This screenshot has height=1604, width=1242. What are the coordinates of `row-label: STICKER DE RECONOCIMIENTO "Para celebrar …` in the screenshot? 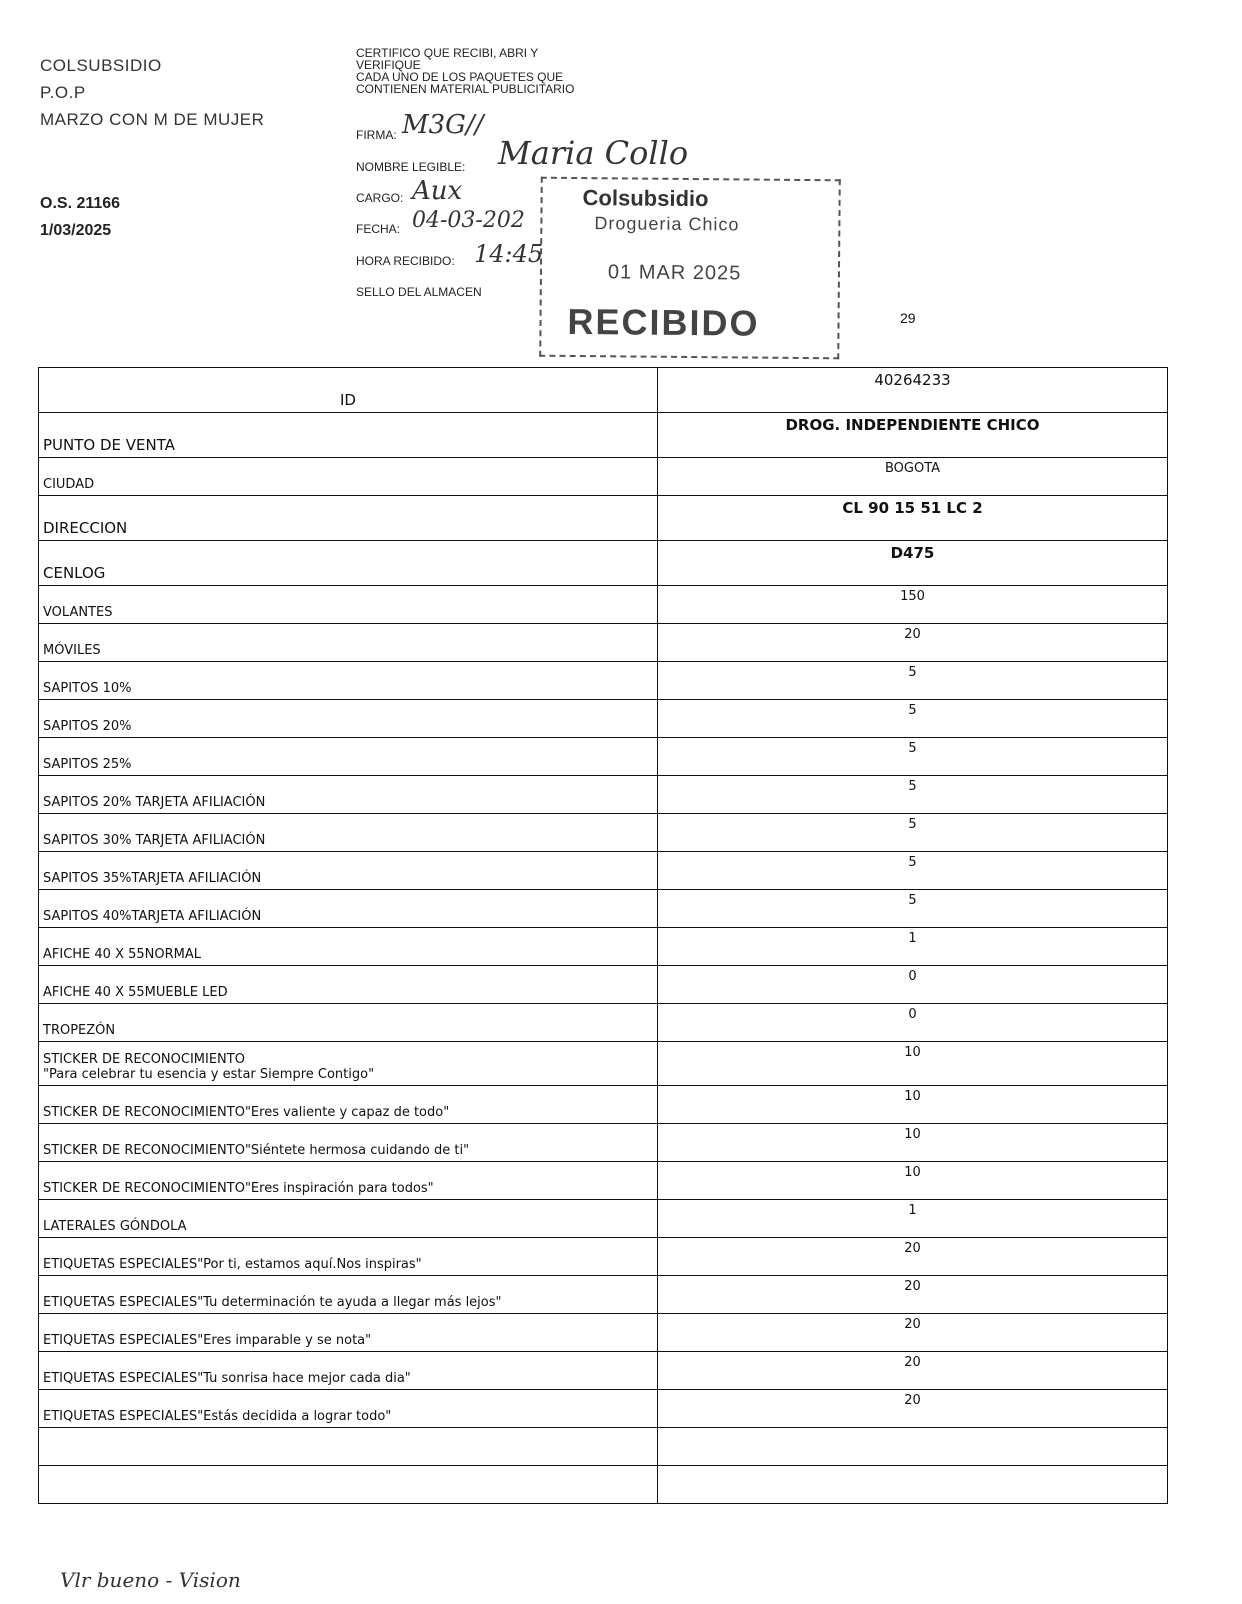 It's located at (348, 1063).